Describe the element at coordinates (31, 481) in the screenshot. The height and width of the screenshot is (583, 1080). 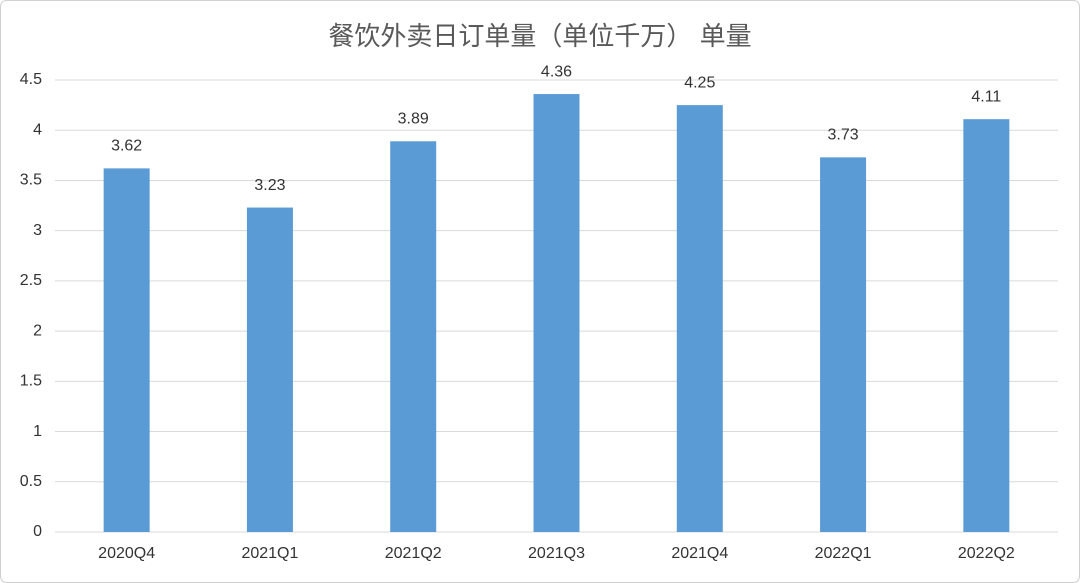
I see `y-tick-label: 0.5` at that location.